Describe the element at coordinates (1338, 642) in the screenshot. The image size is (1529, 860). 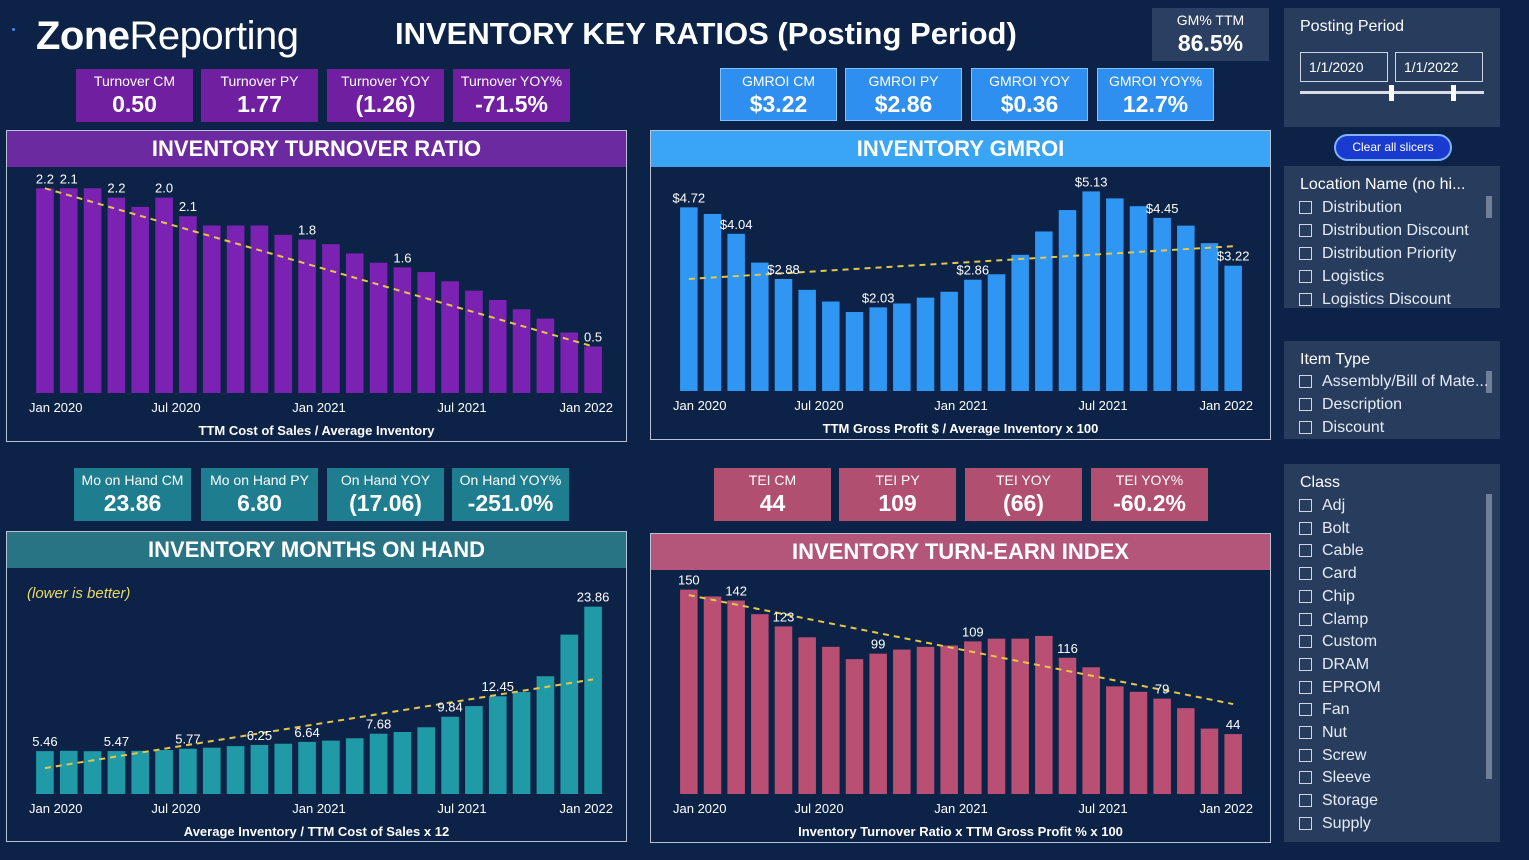
I see `class-option: Custom` at that location.